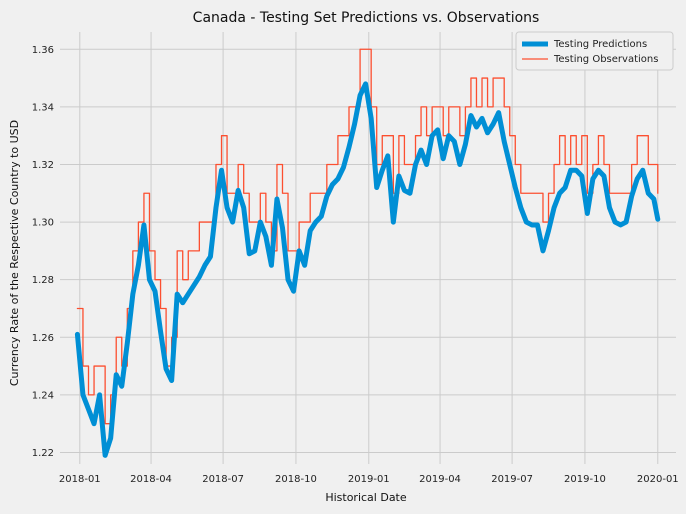  I want to click on x-tick-label: 2019-07, so click(512, 479).